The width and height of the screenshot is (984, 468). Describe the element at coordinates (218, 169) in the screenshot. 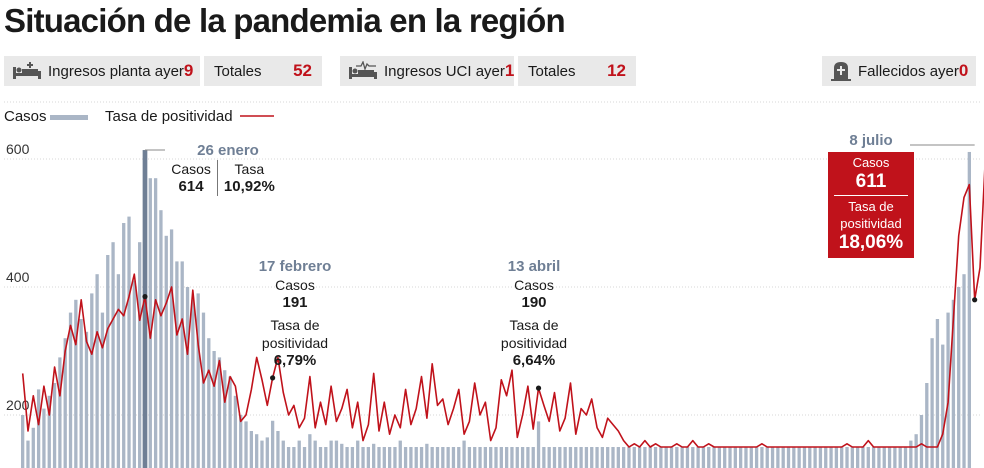

I see `annotation-jan: 26 enero Casos 614 Tasa 10,92%` at that location.